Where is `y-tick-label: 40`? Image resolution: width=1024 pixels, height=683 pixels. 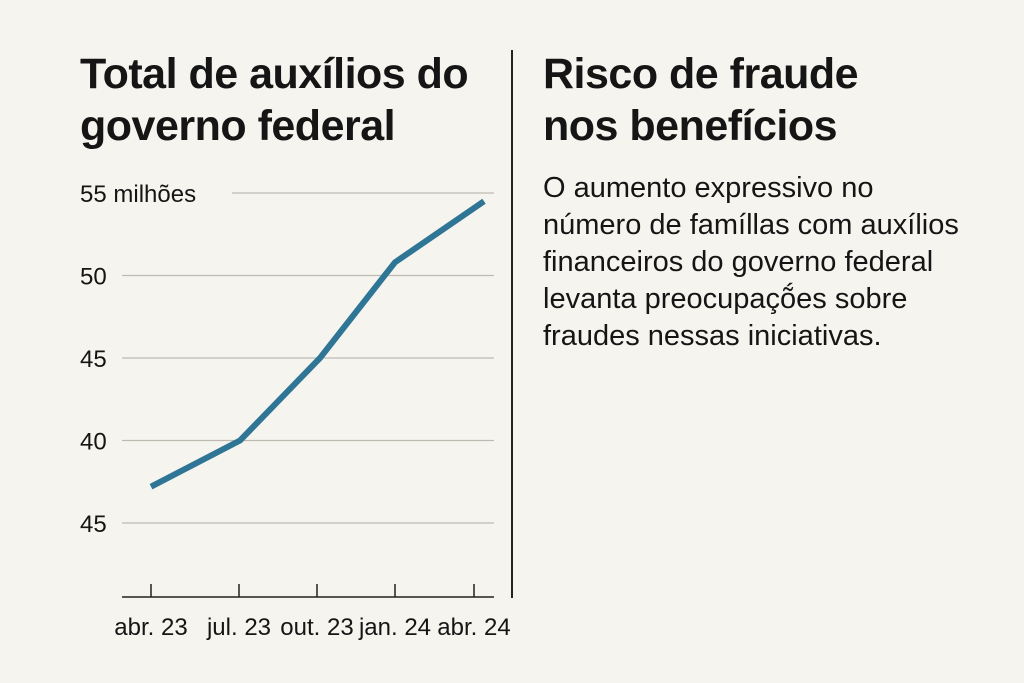 y-tick-label: 40 is located at coordinates (93, 442).